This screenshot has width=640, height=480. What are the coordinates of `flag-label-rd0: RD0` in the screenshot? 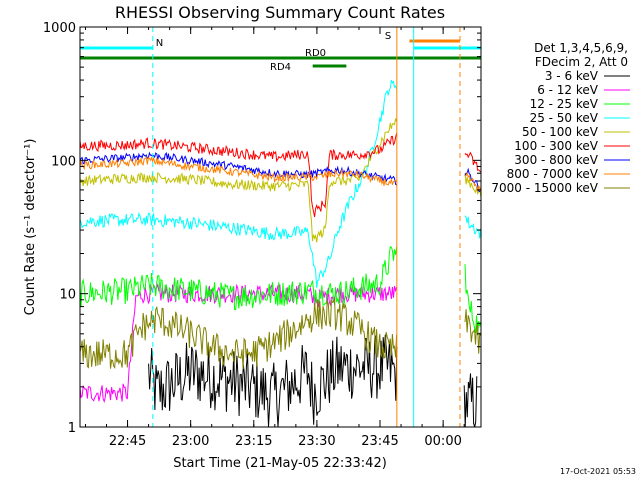 It's located at (315, 53).